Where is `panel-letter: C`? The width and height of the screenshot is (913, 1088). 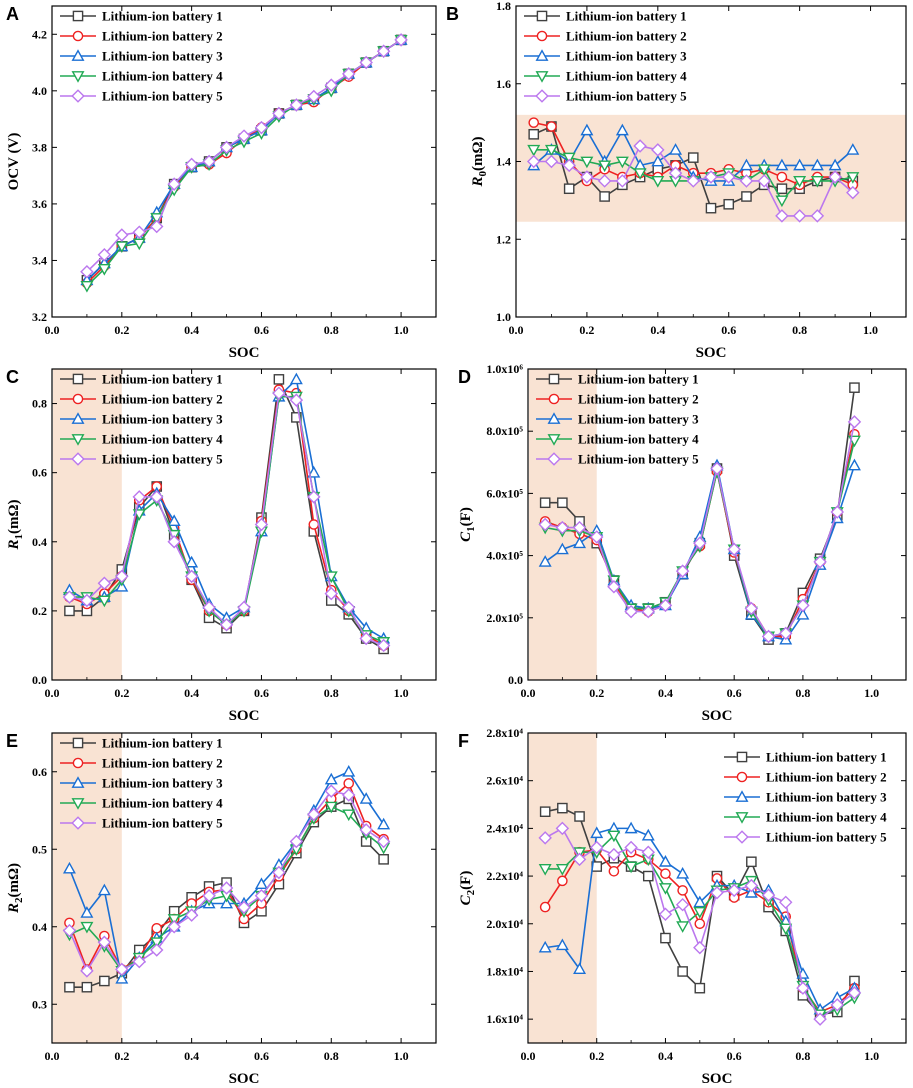
panel-letter: C is located at coordinates (12, 377).